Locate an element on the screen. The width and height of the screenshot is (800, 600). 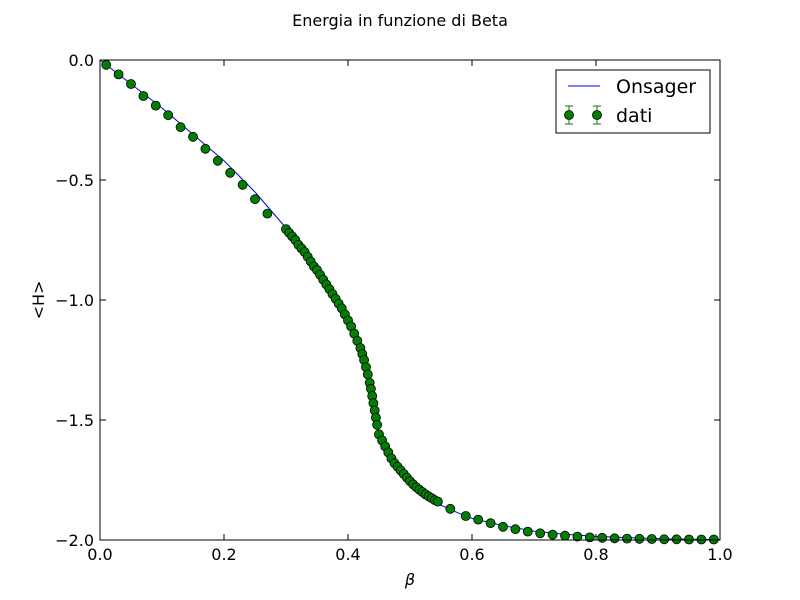
legend-frame is located at coordinates (633, 101).